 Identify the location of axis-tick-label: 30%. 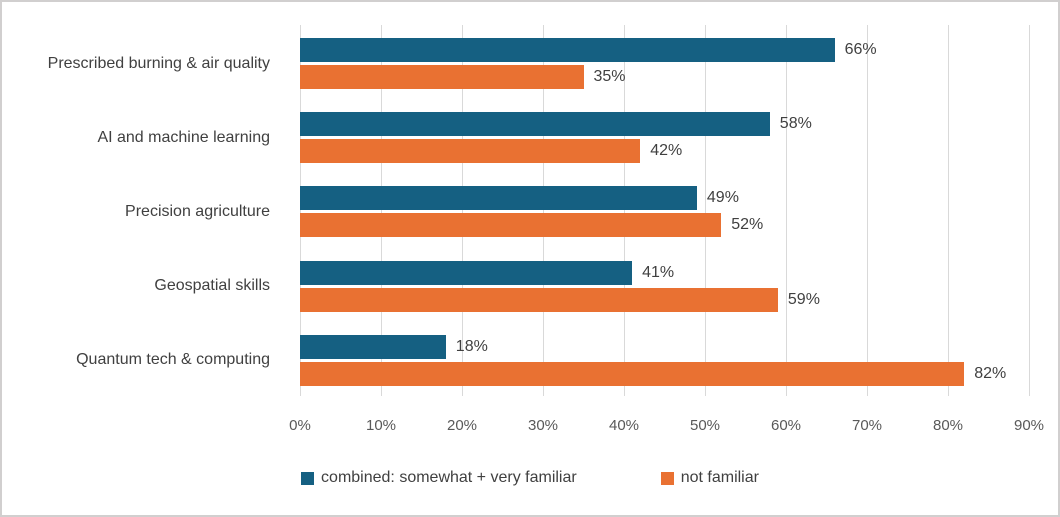
(543, 425).